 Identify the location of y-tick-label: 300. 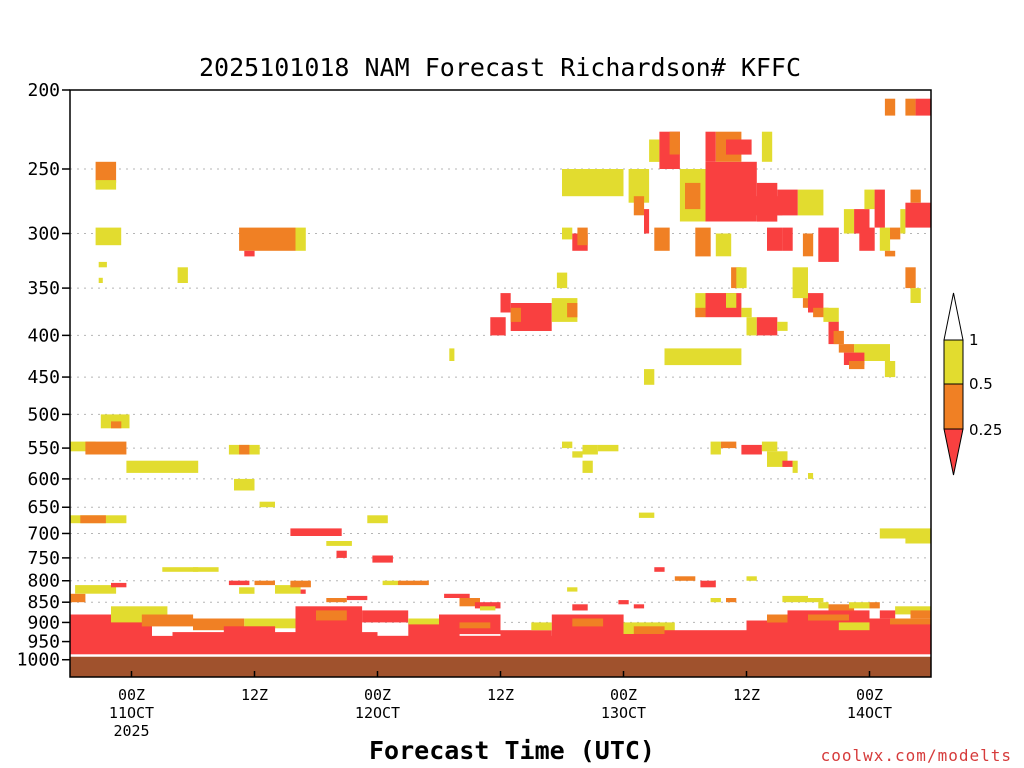
(43, 234).